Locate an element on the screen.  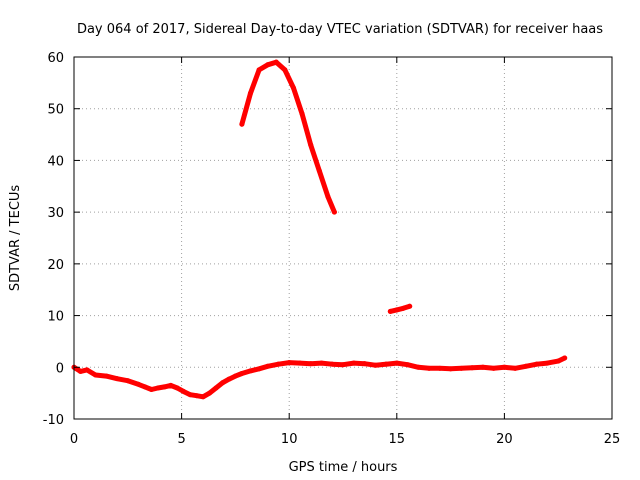
x-tick-label: 20 is located at coordinates (504, 439).